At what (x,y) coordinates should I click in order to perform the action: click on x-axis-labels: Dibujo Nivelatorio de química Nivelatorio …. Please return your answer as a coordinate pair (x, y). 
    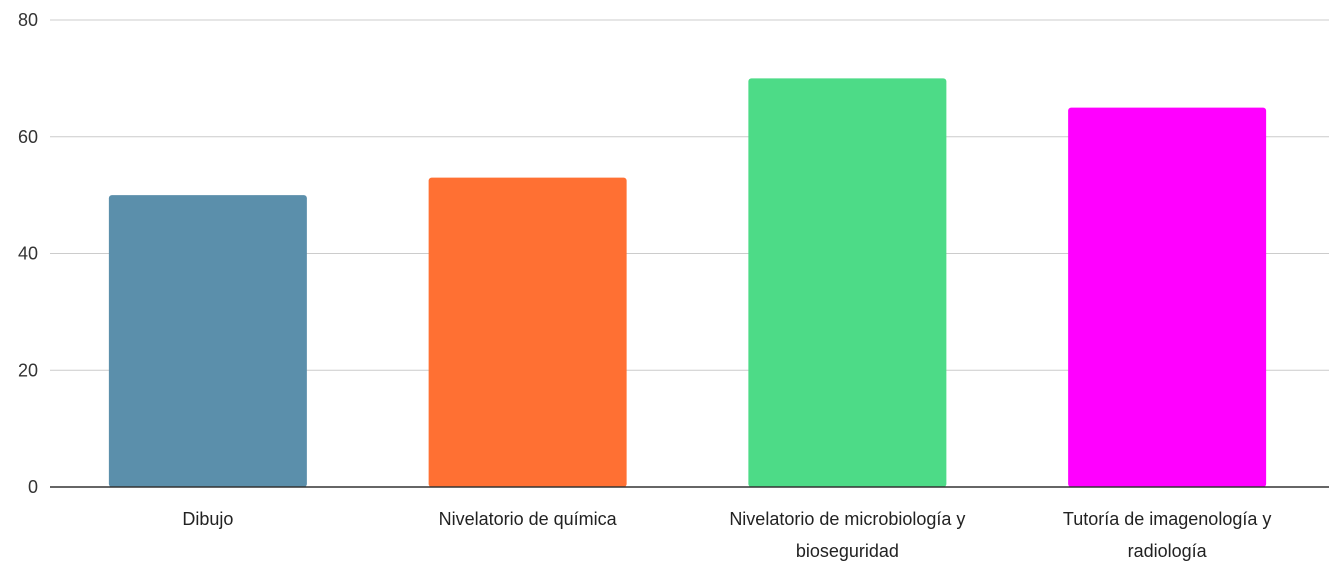
    Looking at the image, I should click on (726, 535).